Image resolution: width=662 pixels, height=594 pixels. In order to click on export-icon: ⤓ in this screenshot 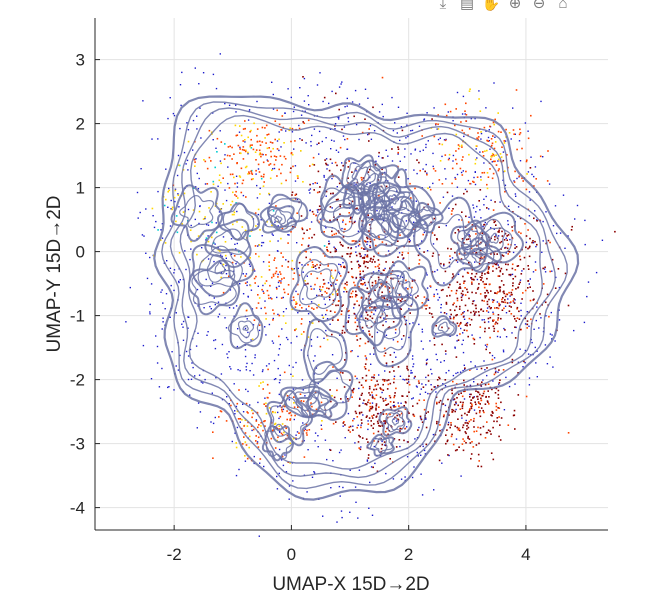, I will do `click(443, 6)`.